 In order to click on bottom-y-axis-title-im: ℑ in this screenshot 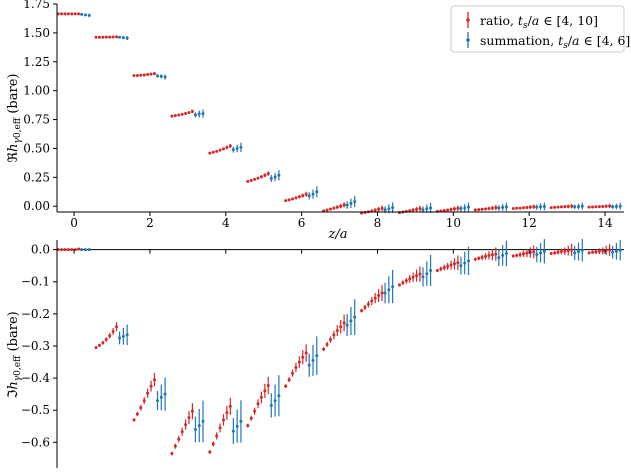, I will do `click(13, 394)`.